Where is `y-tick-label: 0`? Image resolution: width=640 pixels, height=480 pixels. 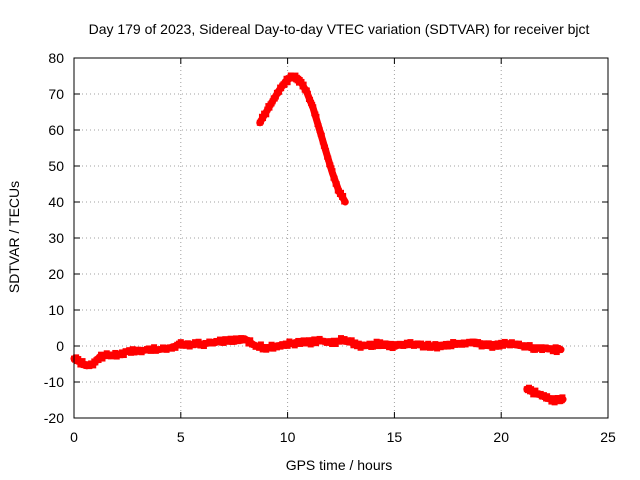
y-tick-label: 0 is located at coordinates (60, 346).